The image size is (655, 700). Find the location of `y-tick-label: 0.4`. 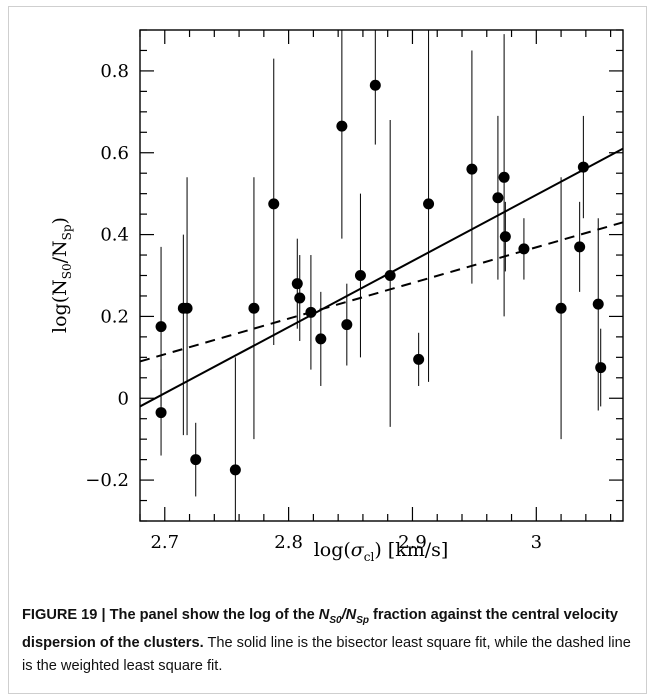

y-tick-label: 0.4 is located at coordinates (114, 235).